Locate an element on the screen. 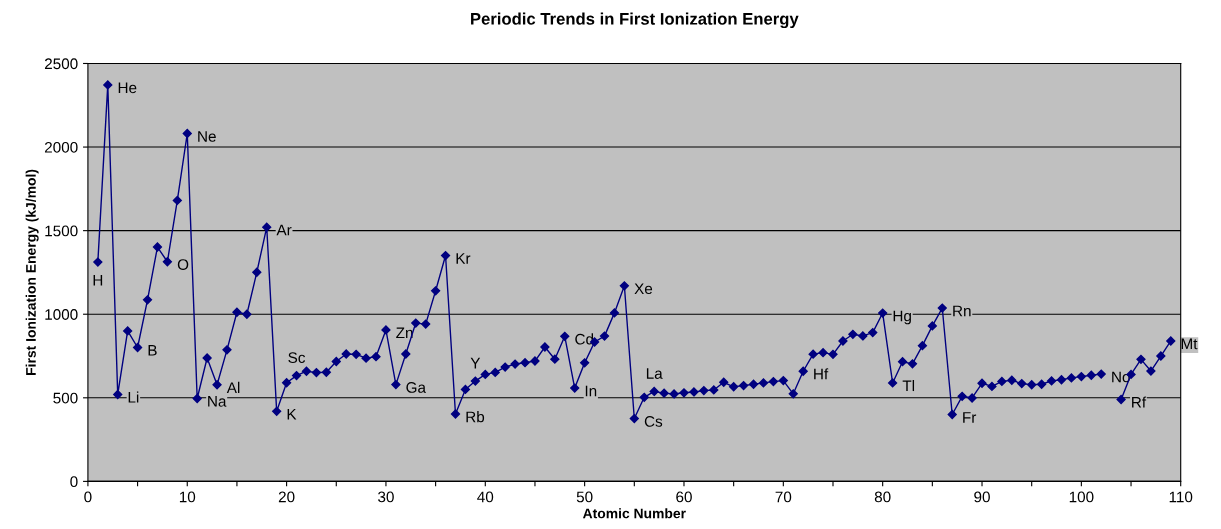  annotation: Kr is located at coordinates (463, 258).